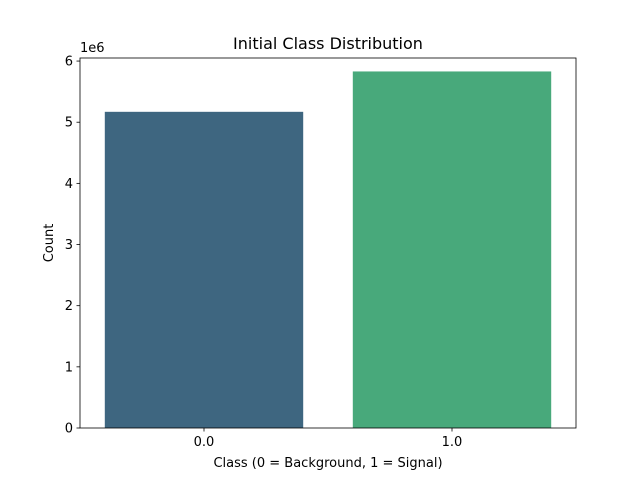  Describe the element at coordinates (92, 48) in the screenshot. I see `y-axis-offset-label: 1e6` at that location.